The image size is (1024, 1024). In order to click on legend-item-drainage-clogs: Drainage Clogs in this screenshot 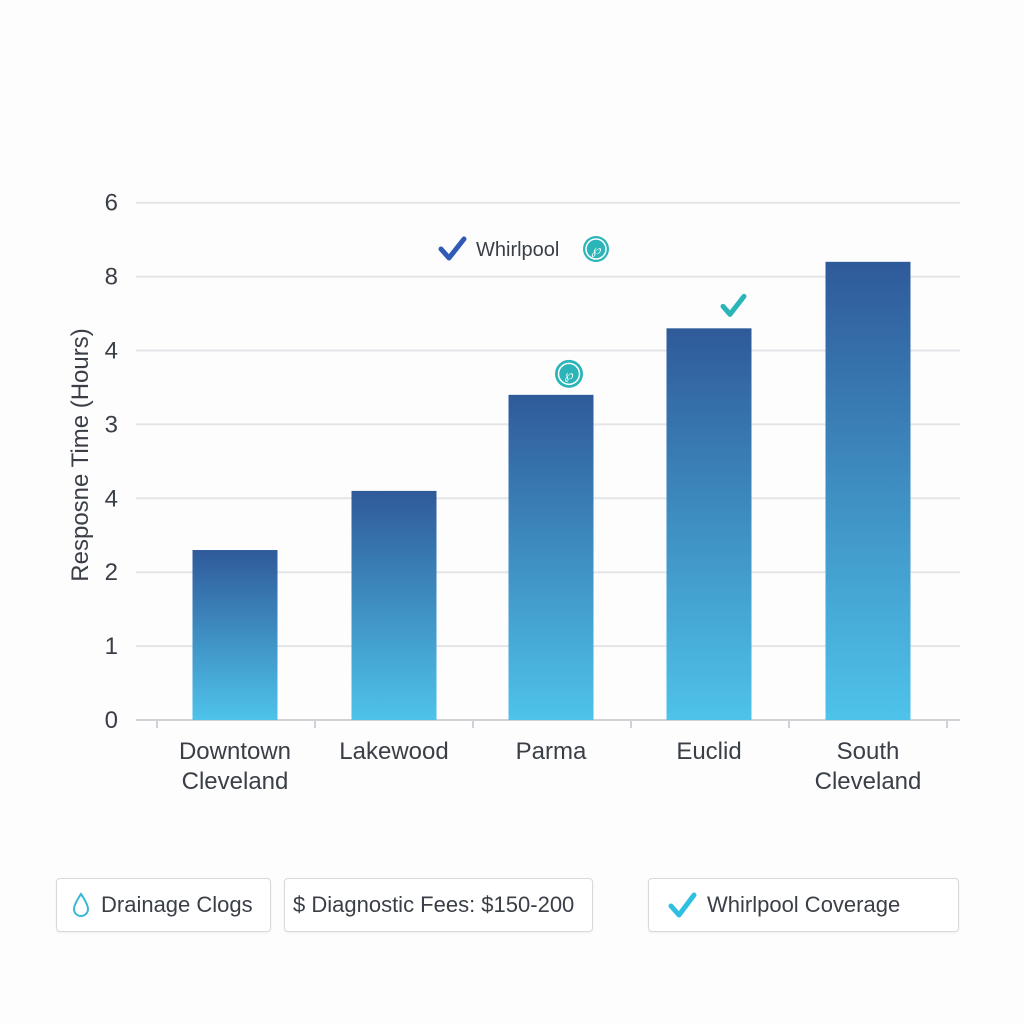, I will do `click(163, 905)`.